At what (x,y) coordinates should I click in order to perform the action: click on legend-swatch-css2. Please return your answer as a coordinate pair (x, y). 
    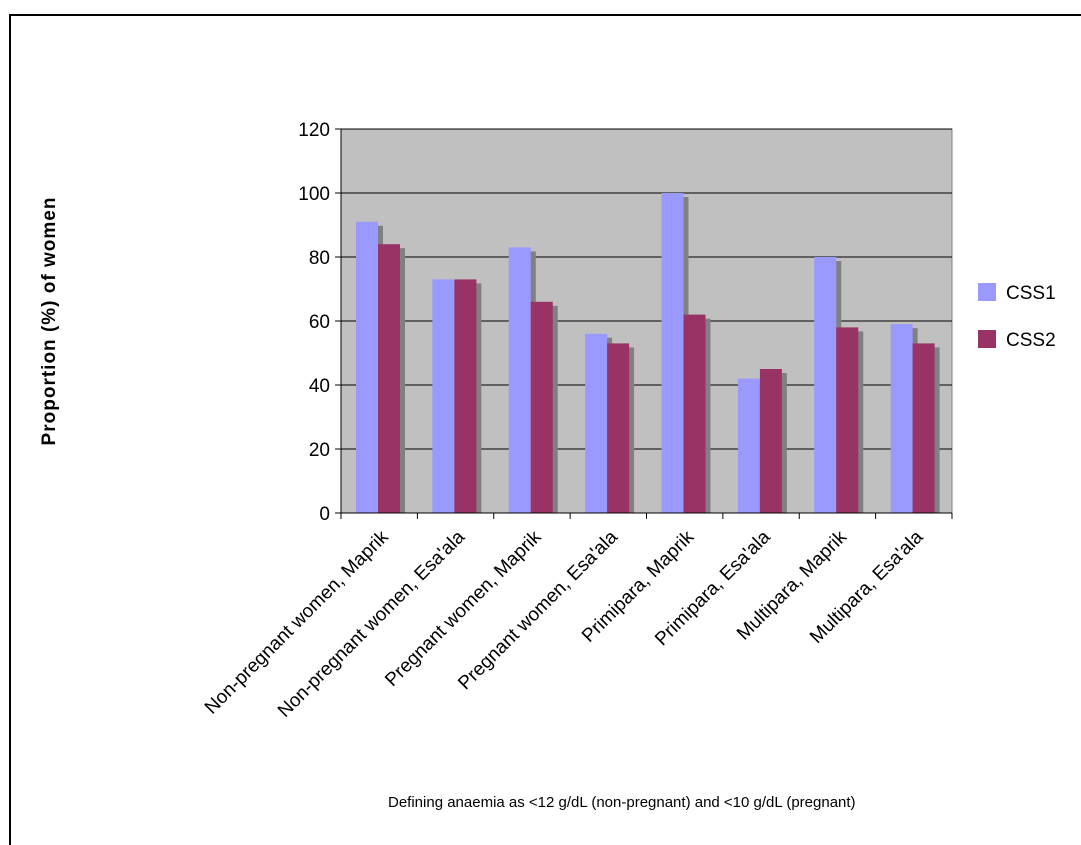
    Looking at the image, I should click on (987, 339).